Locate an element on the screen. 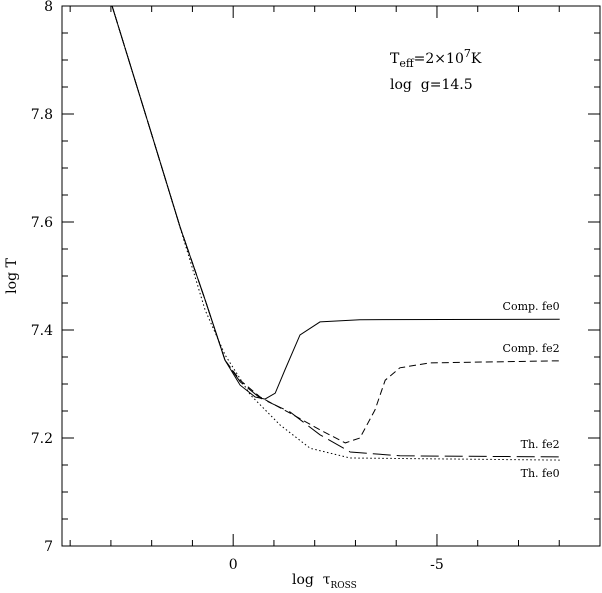 Image resolution: width=602 pixels, height=593 pixels. annotation-teff: Teff=2×107K is located at coordinates (436, 58).